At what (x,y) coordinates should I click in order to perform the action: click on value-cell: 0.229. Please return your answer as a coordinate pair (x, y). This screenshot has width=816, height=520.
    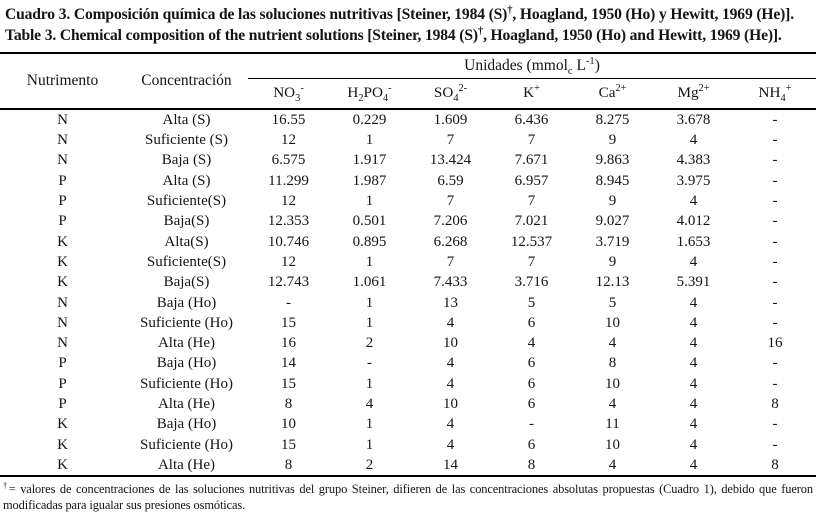
    Looking at the image, I should click on (369, 120).